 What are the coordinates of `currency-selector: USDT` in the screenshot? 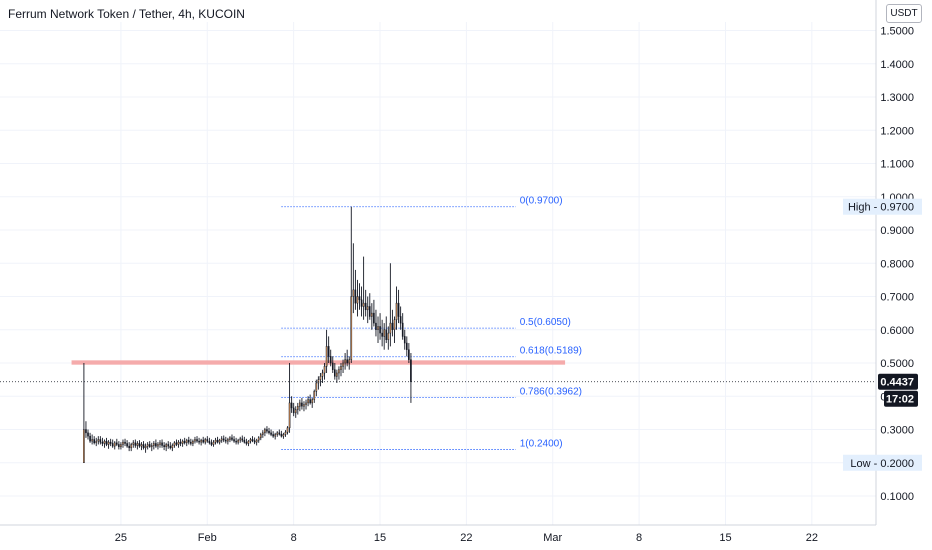 It's located at (904, 13).